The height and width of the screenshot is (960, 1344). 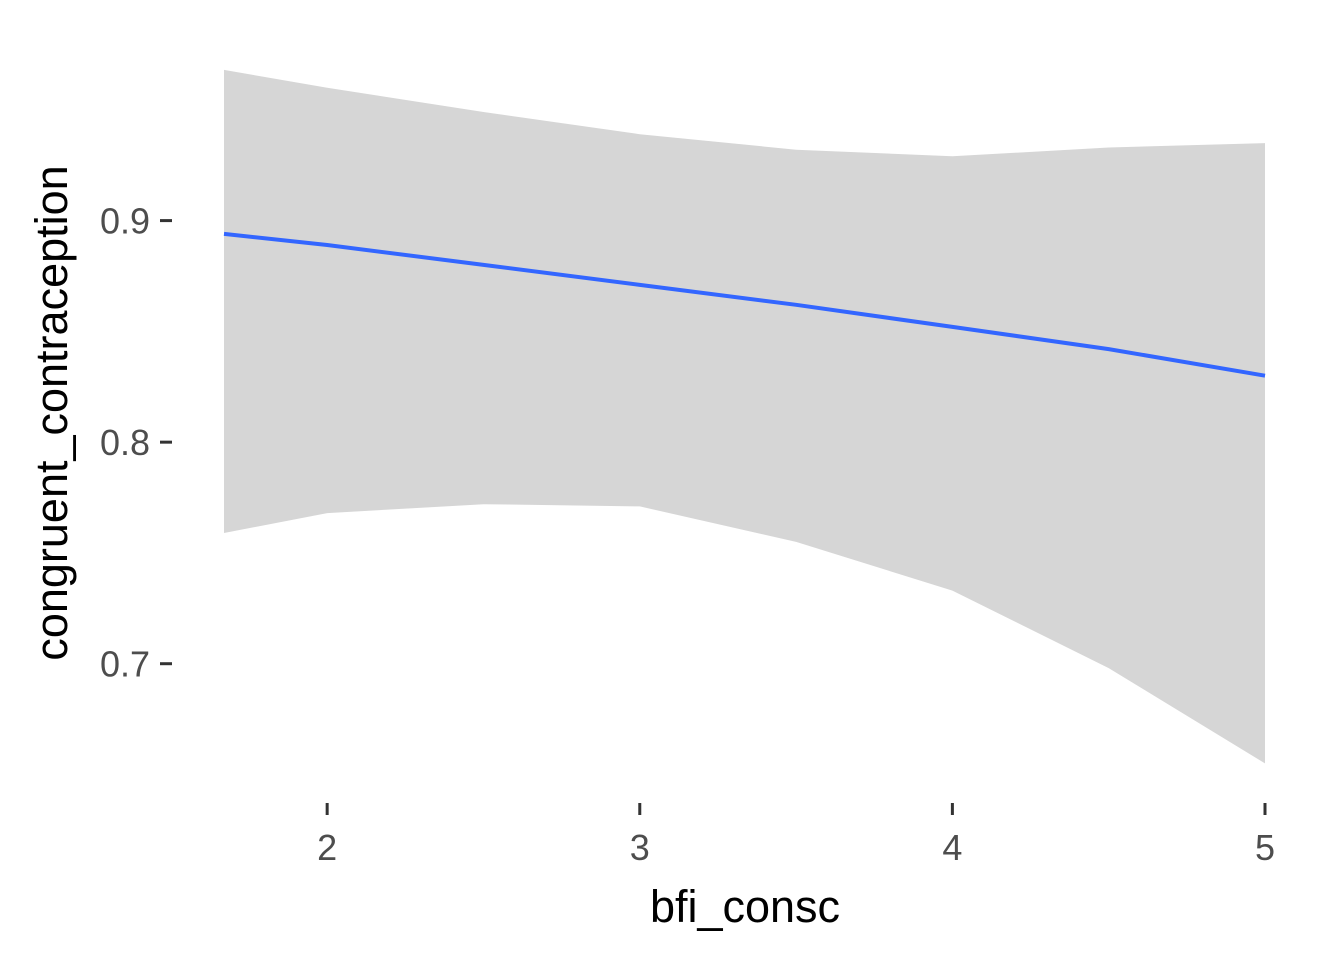 What do you see at coordinates (125, 664) in the screenshot?
I see `y-tick-label: 0.7` at bounding box center [125, 664].